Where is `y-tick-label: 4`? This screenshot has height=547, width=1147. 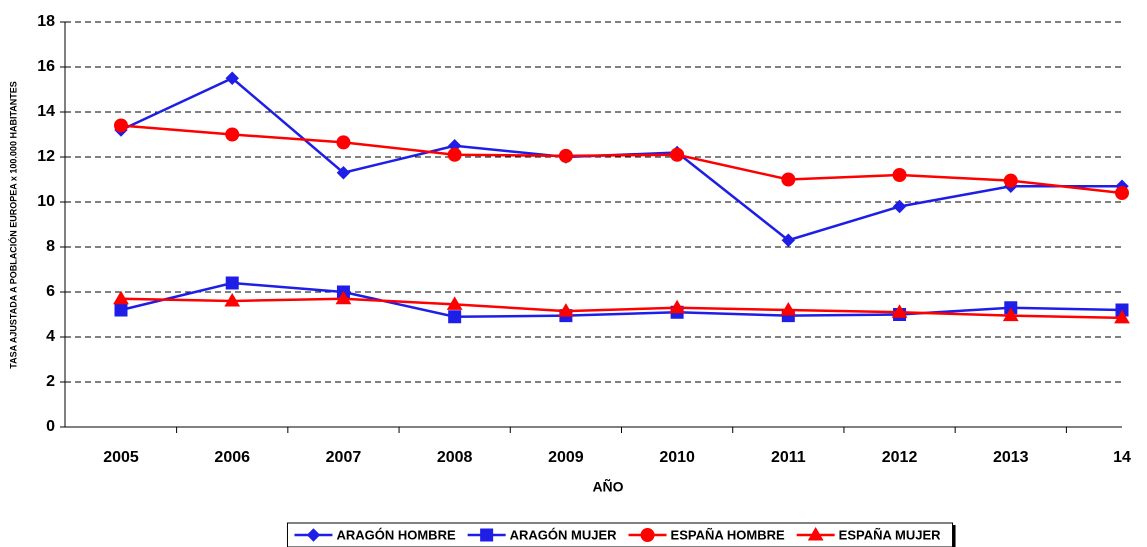 y-tick-label: 4 is located at coordinates (50, 336).